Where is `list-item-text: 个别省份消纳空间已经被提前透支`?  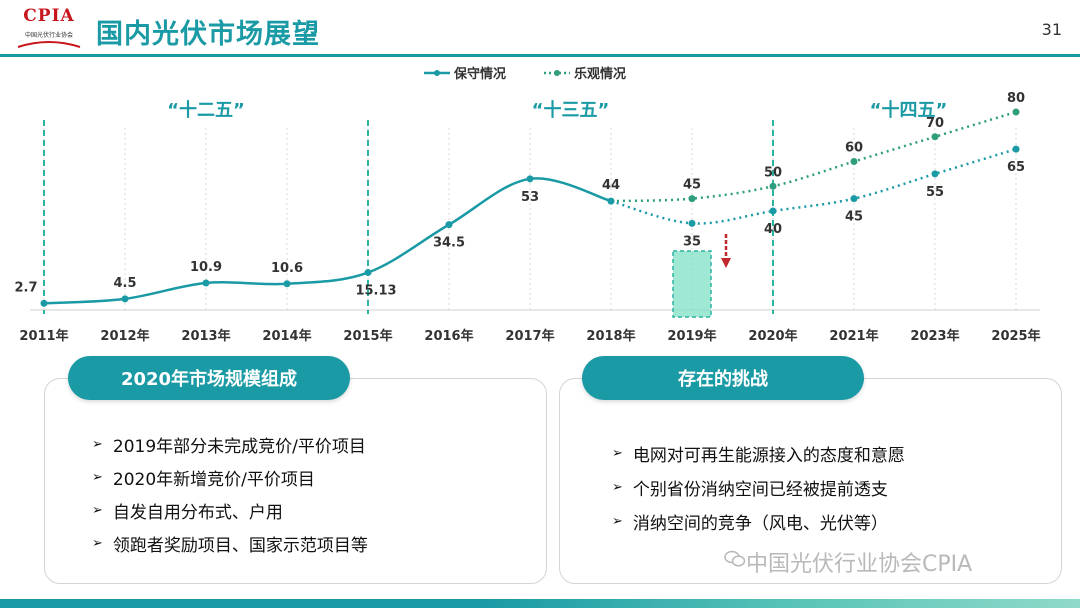
list-item-text: 个别省份消纳空间已经被提前透支 is located at coordinates (760, 489).